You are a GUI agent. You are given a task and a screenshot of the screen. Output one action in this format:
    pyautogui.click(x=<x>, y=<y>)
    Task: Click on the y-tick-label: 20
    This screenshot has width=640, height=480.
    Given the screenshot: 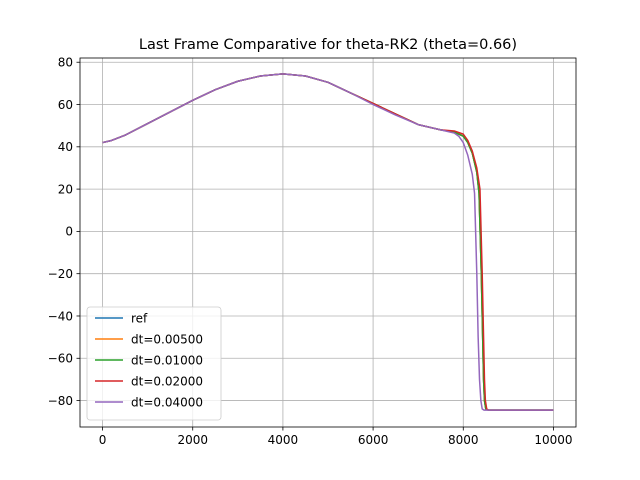 What is the action you would take?
    pyautogui.click(x=65, y=189)
    